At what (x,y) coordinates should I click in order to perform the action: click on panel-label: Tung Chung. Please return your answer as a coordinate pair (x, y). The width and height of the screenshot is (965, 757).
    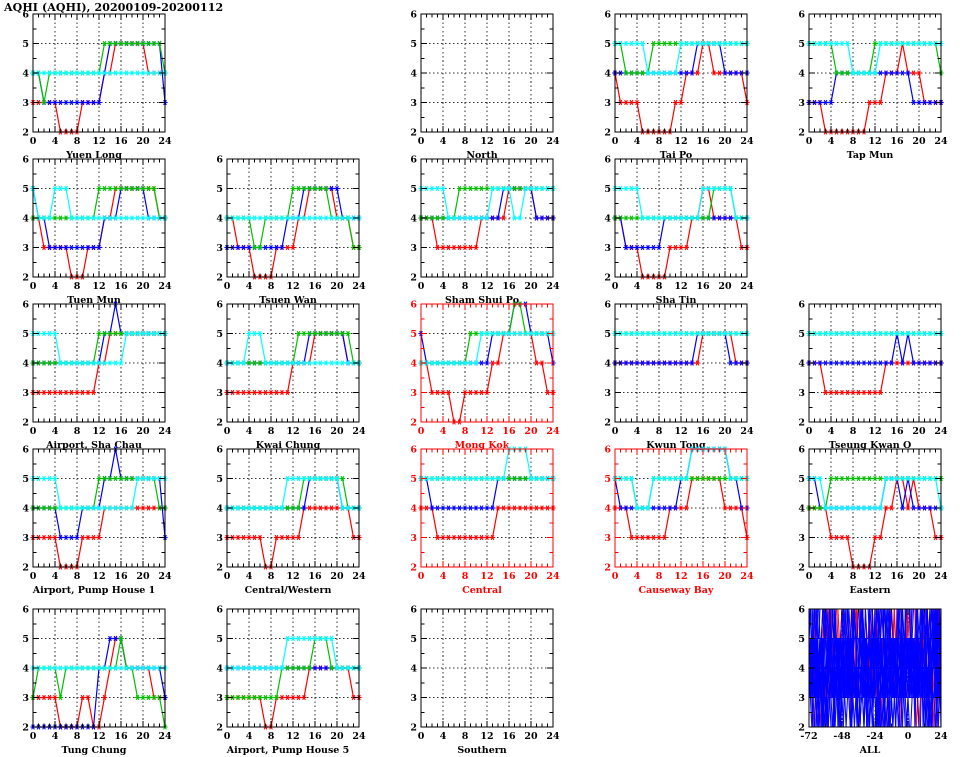
    Looking at the image, I should click on (94, 750).